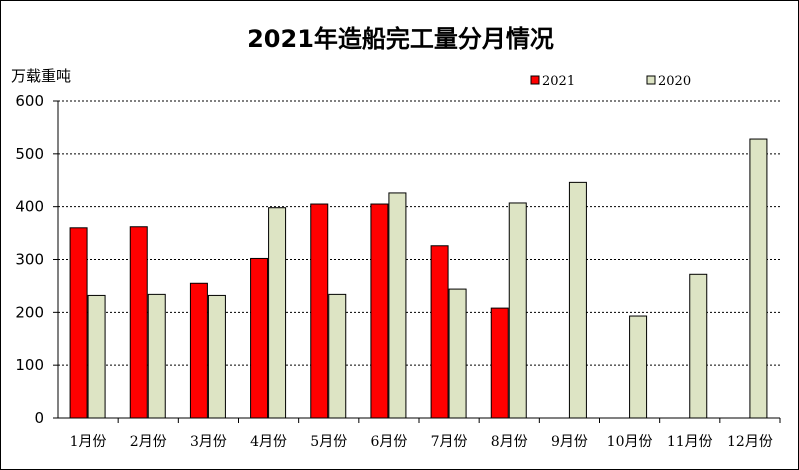  What do you see at coordinates (630, 442) in the screenshot?
I see `x-tick-label: 10月份` at bounding box center [630, 442].